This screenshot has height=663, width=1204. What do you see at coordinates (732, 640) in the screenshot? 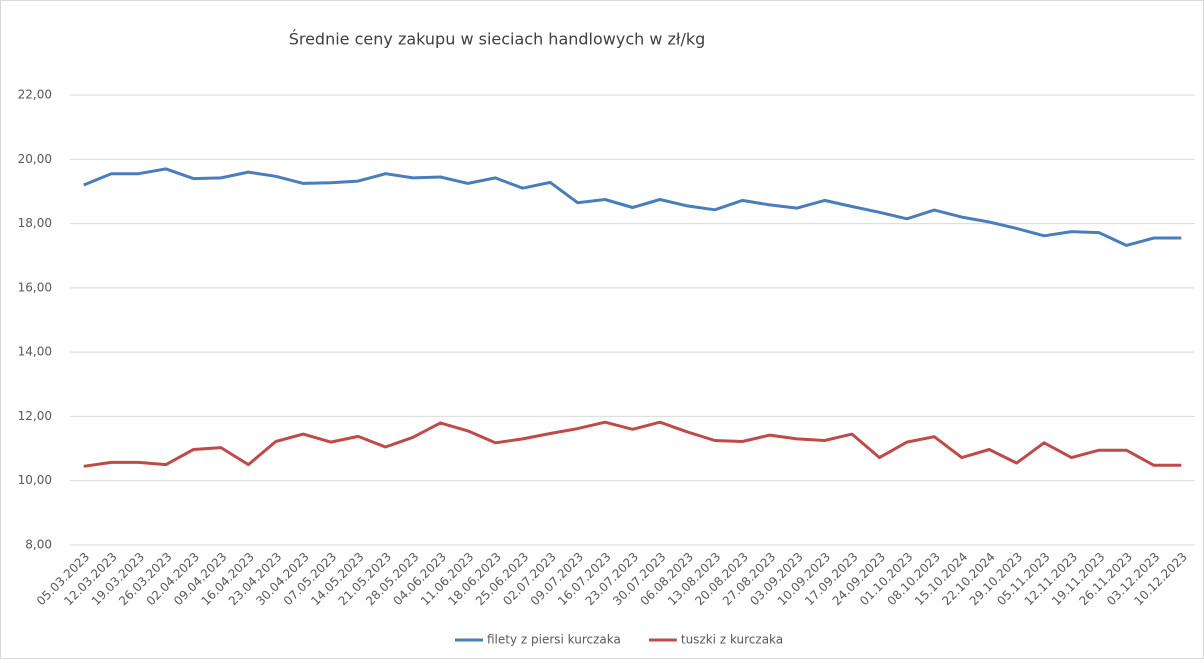
I see `legend-label: tuszki z kurczaka` at bounding box center [732, 640].